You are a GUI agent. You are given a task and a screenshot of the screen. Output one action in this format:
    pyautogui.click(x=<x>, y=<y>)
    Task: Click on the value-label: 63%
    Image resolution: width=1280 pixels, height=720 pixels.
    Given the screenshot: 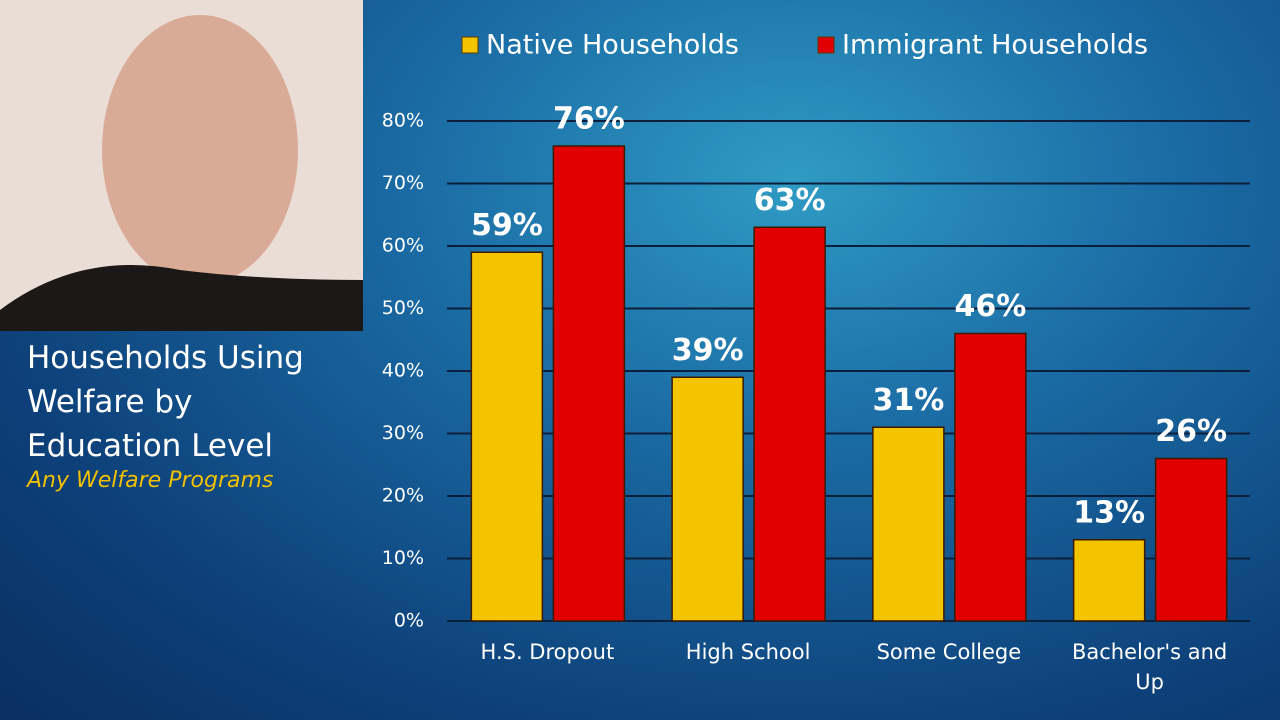 What is the action you would take?
    pyautogui.click(x=790, y=200)
    